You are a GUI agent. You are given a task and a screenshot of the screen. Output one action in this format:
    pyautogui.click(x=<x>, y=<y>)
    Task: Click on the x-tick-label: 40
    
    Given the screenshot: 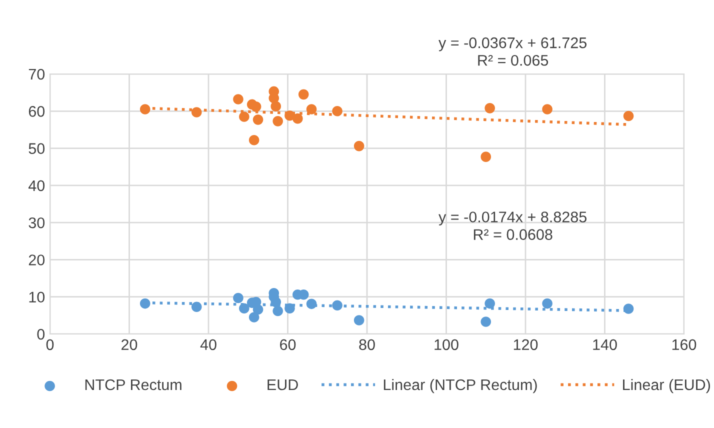 What is the action you would take?
    pyautogui.click(x=208, y=344)
    